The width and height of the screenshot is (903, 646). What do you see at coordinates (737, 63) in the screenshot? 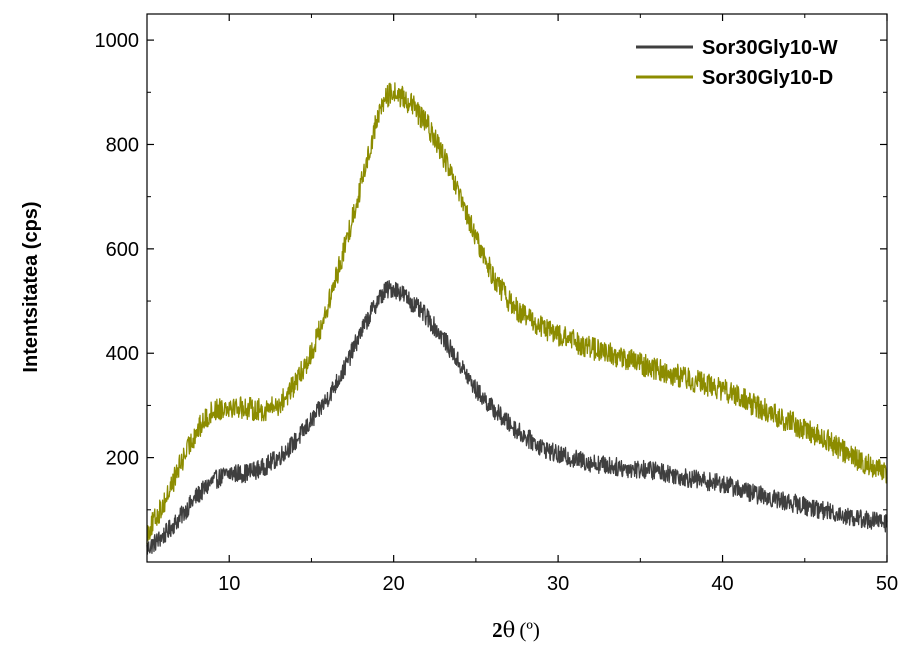
I see `legend: Sor30Gly10-W Sor30Gly10-D` at bounding box center [737, 63].